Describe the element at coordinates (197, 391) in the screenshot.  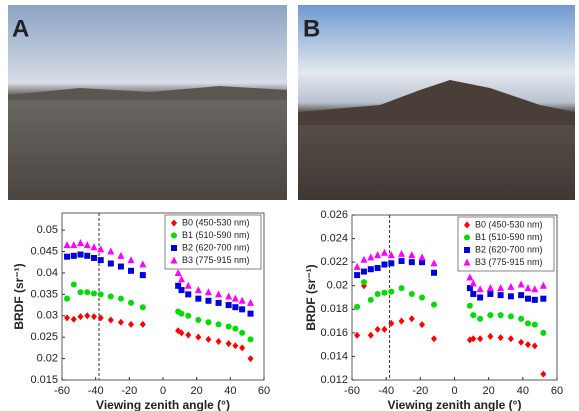
I see `x-tick-label: 20` at that location.